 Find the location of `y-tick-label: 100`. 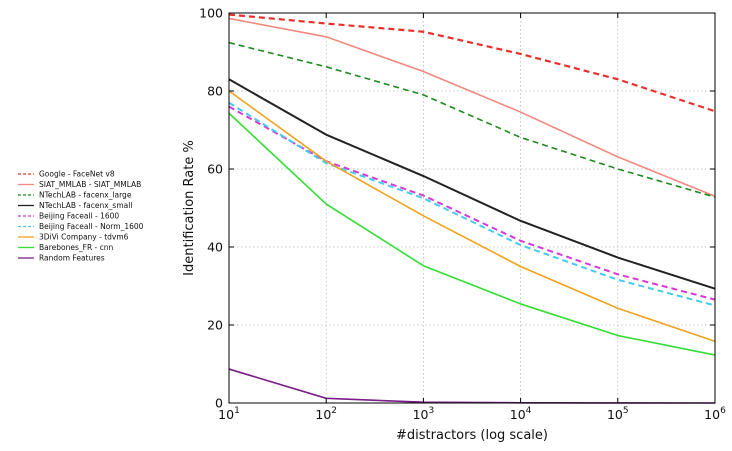

y-tick-label: 100 is located at coordinates (211, 13).